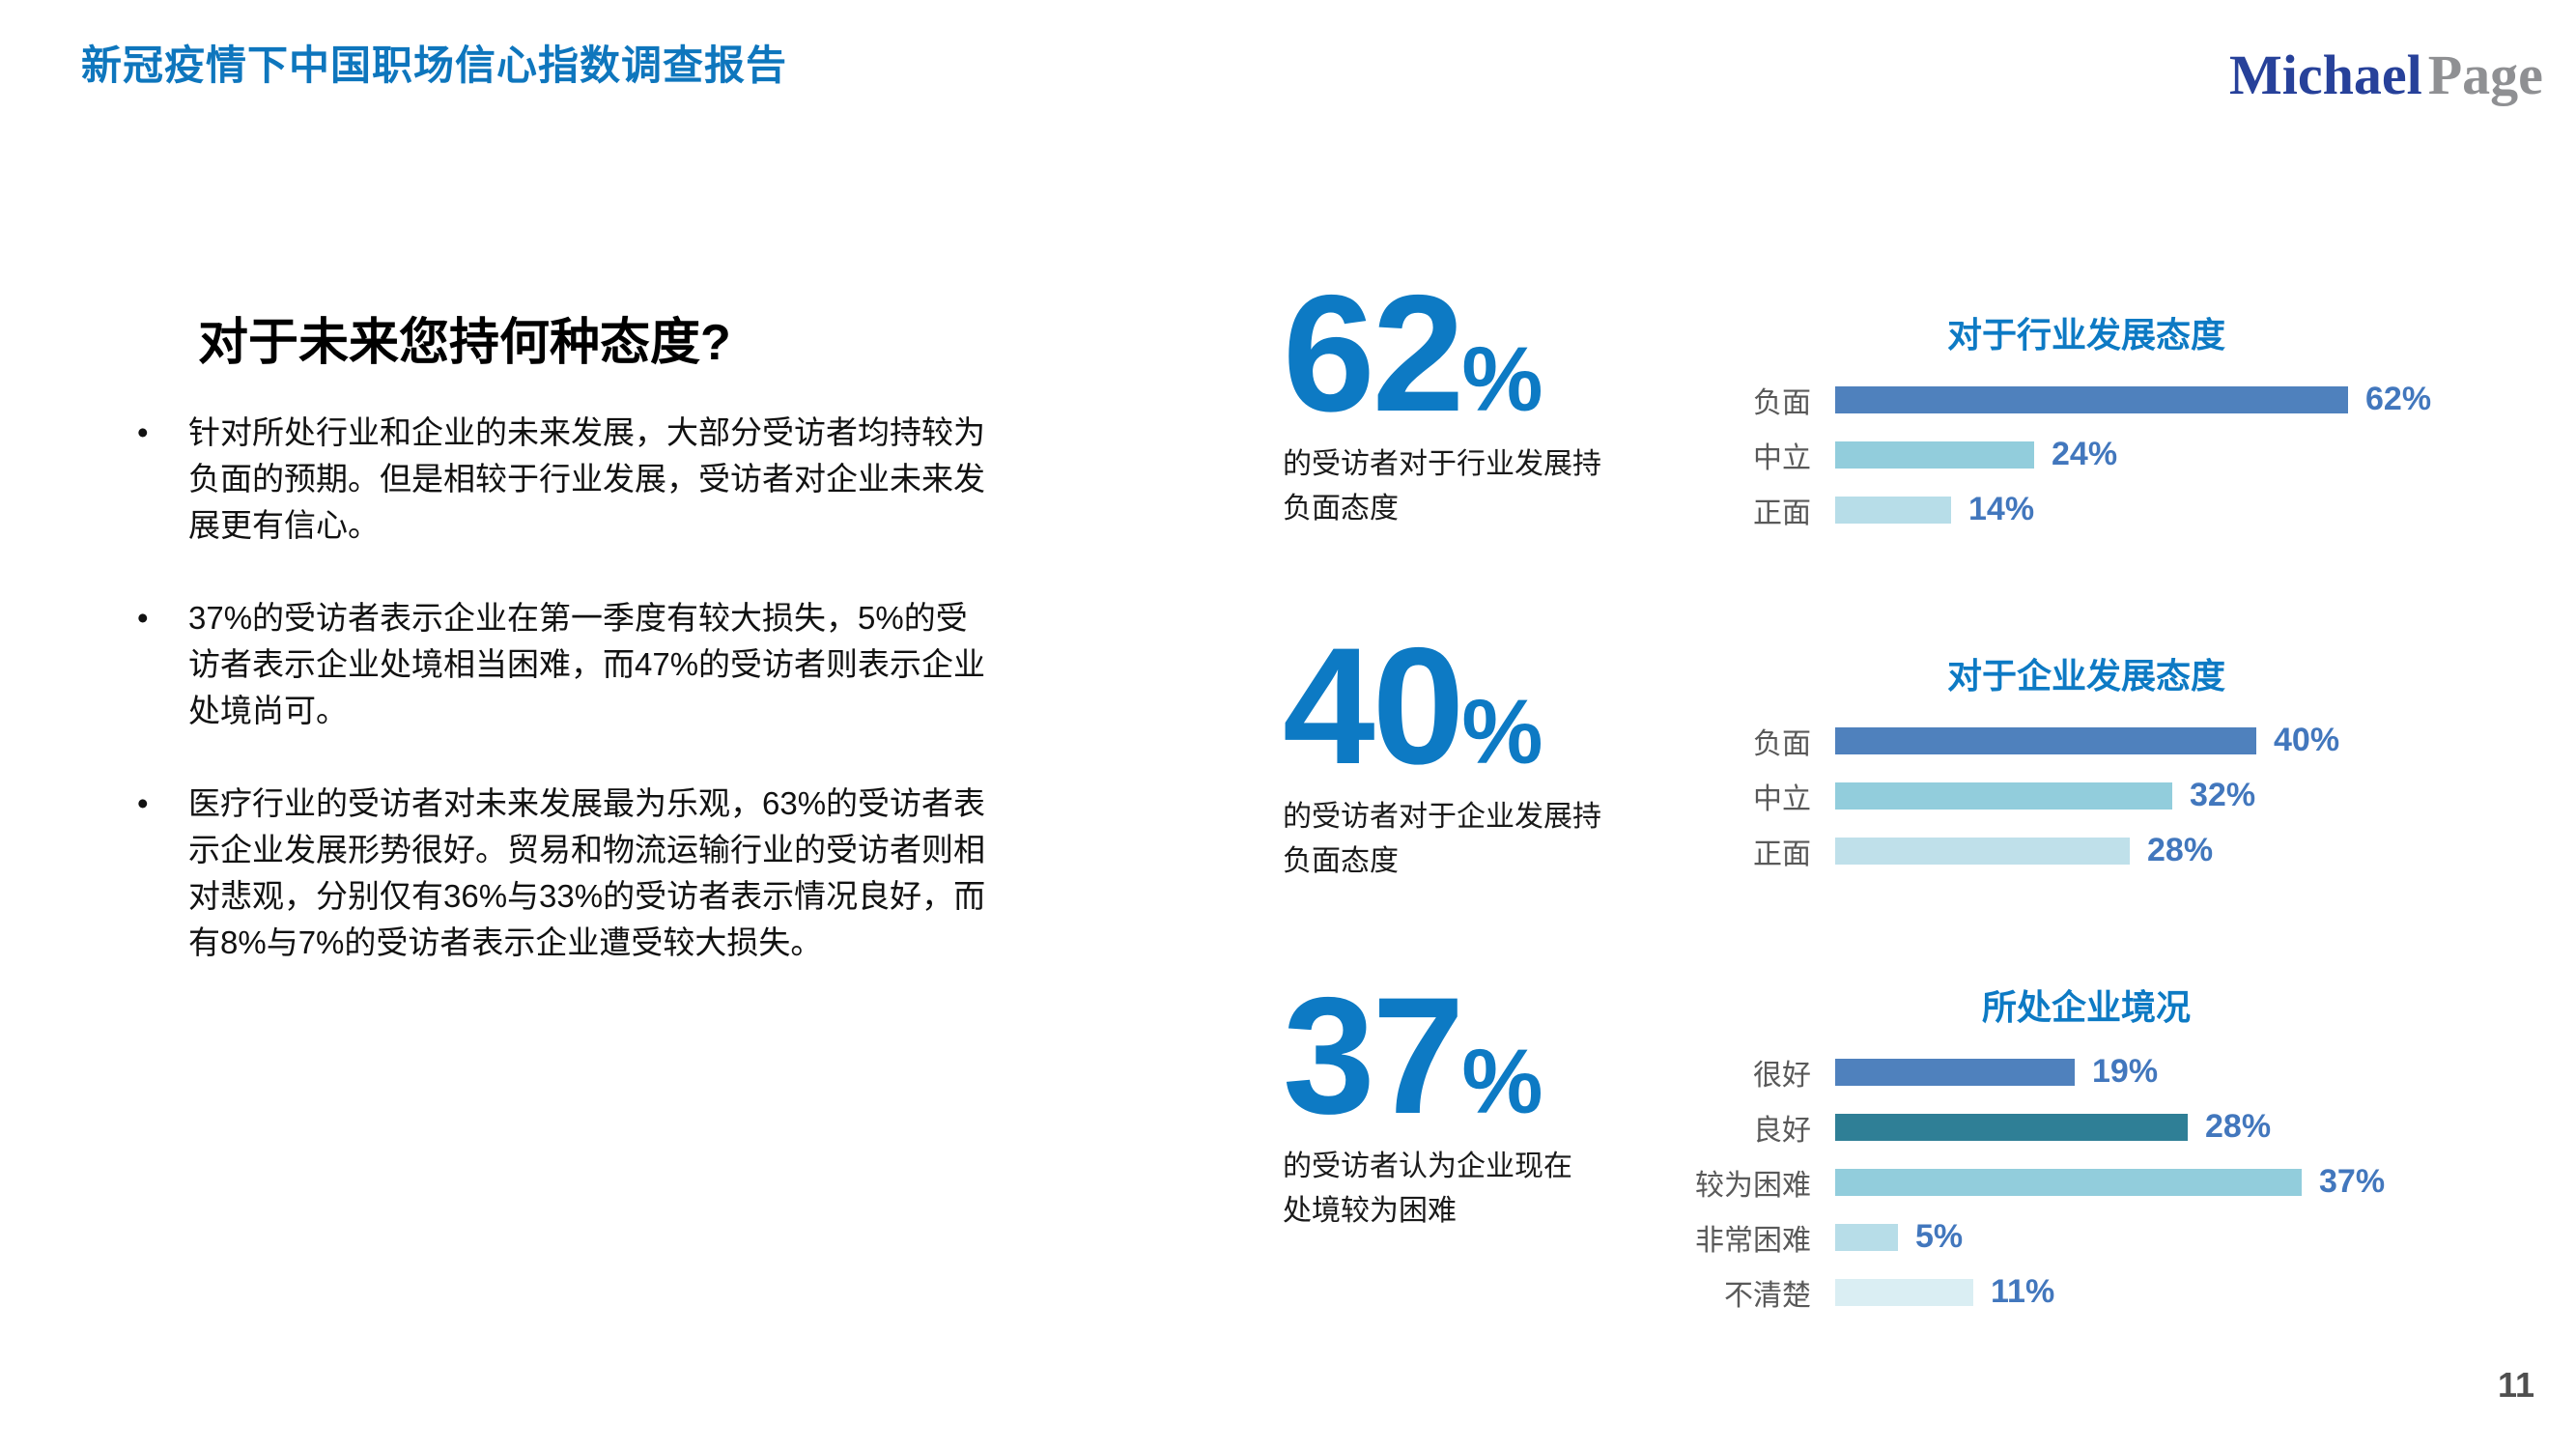 The width and height of the screenshot is (2576, 1449). I want to click on stat-value: 62, so click(1373, 353).